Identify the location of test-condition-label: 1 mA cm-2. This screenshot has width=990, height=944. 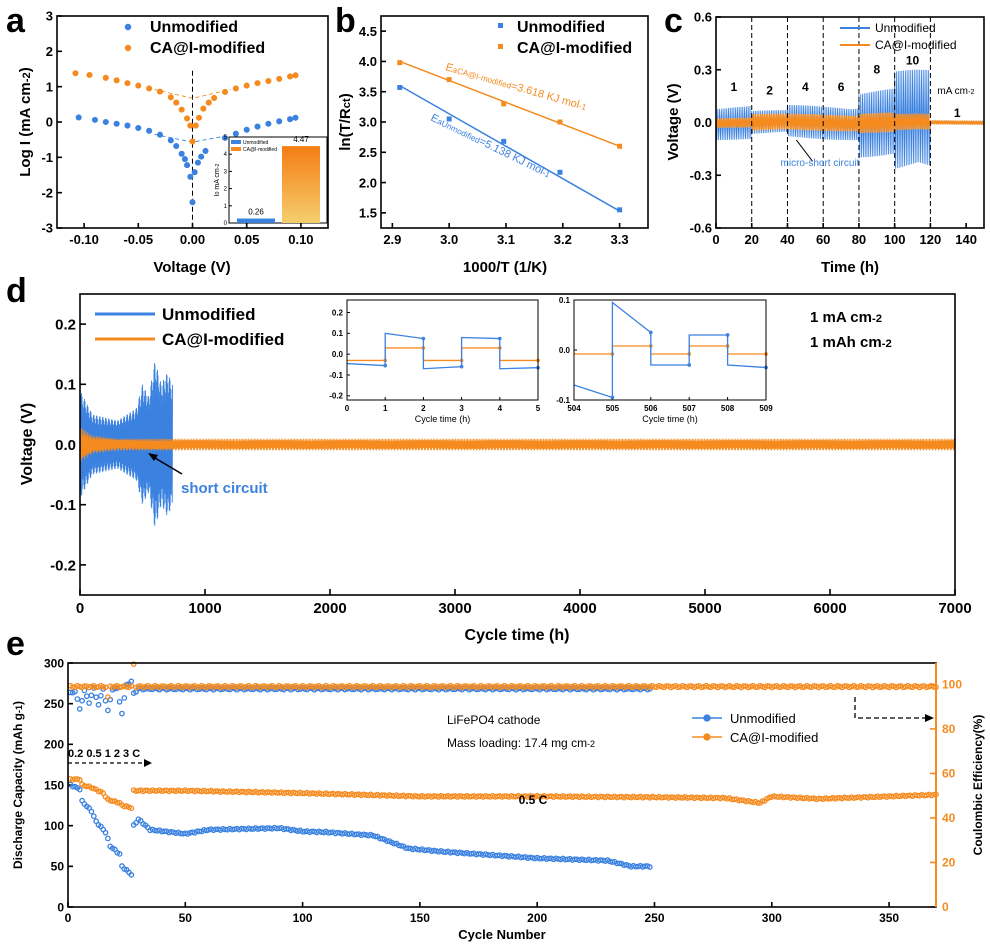
(846, 317).